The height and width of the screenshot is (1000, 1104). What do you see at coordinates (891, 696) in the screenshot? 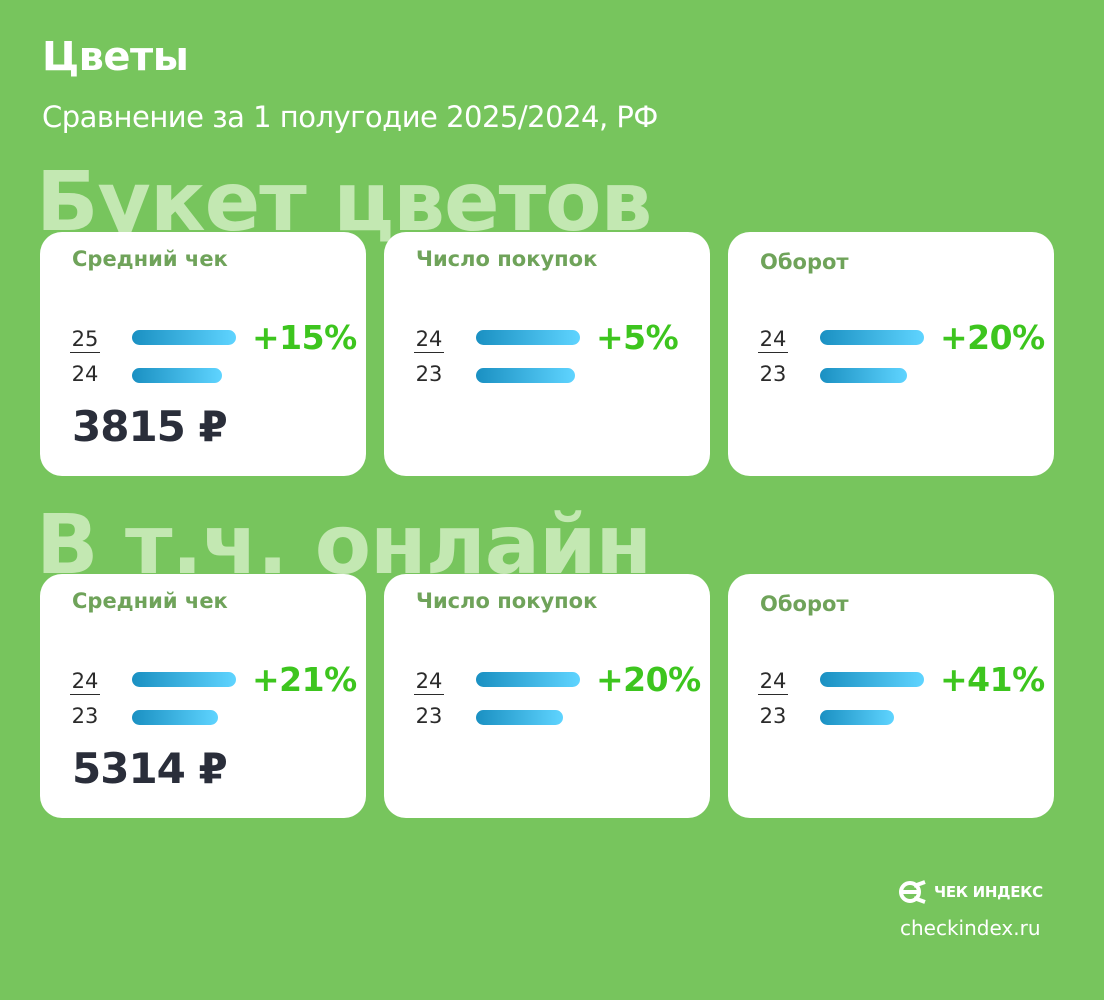
I see `metric-card: Оборот 24 23 +41%` at bounding box center [891, 696].